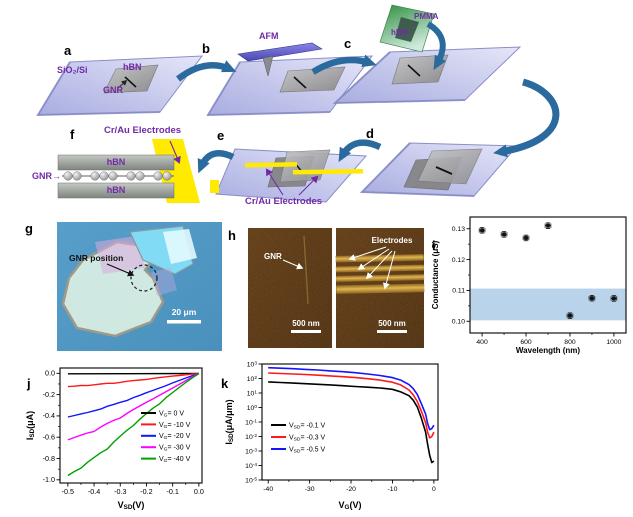 This screenshot has width=633, height=517. Describe the element at coordinates (221, 135) in the screenshot. I see `panel-letter-e: e` at that location.